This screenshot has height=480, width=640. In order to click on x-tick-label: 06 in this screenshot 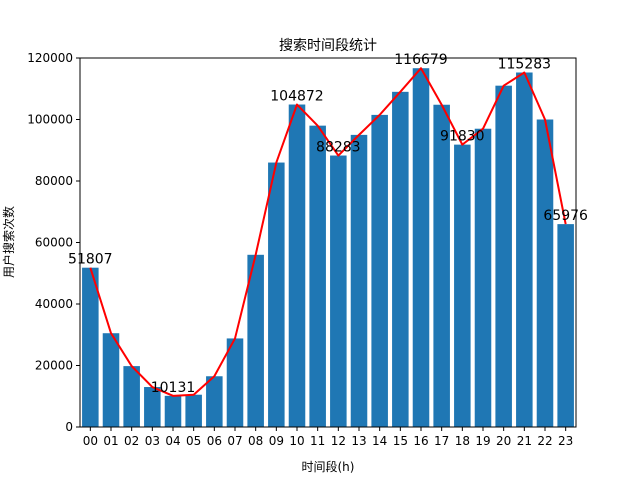, I will do `click(214, 441)`.